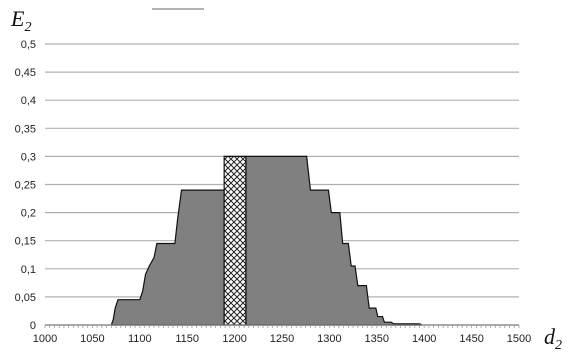 The image size is (577, 352). I want to click on x-tick-label: 1400, so click(424, 339).